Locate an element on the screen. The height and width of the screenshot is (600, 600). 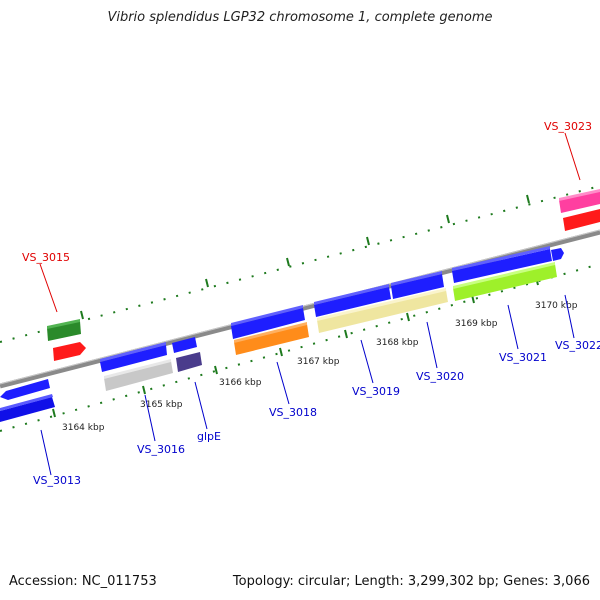
gene-arrow-vs3020 is located at coordinates (417, 285).